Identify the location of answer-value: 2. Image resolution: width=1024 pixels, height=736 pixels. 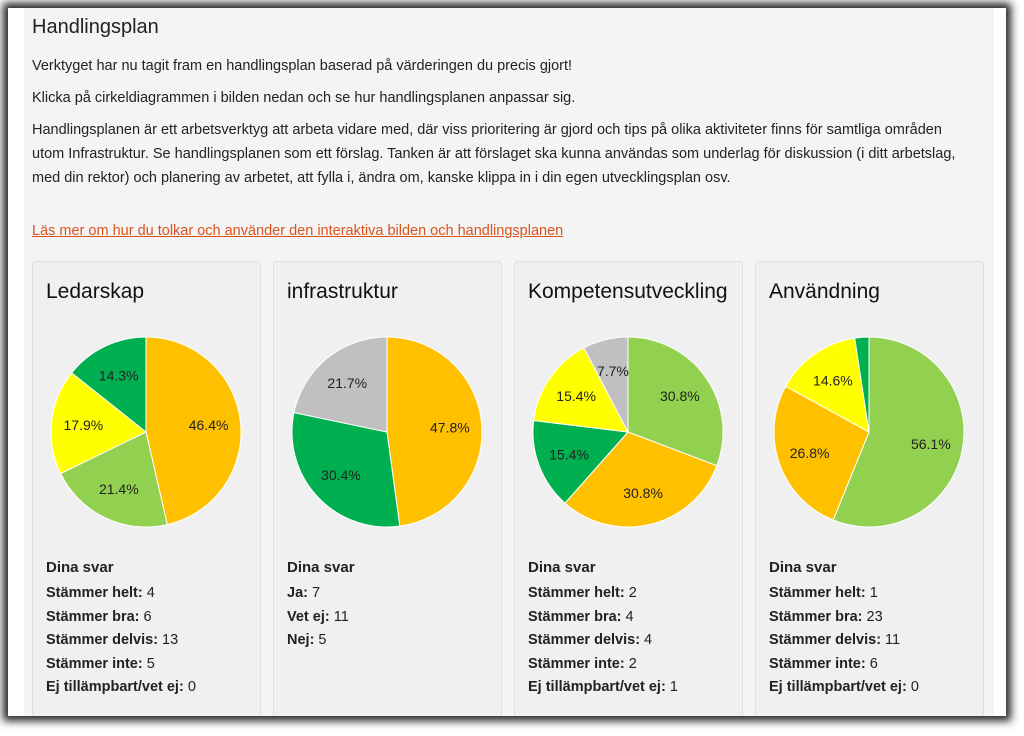
(630, 663).